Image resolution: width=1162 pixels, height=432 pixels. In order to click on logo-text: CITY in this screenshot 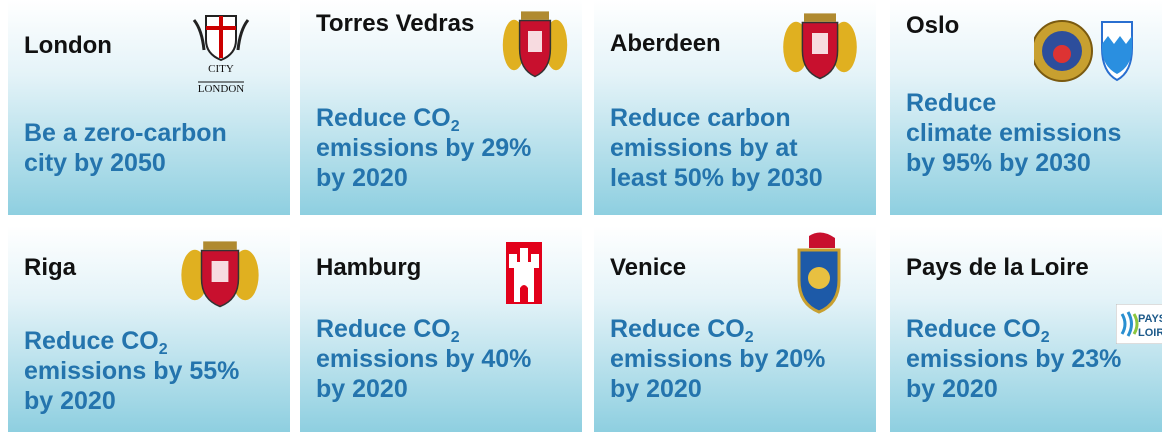, I will do `click(221, 69)`.